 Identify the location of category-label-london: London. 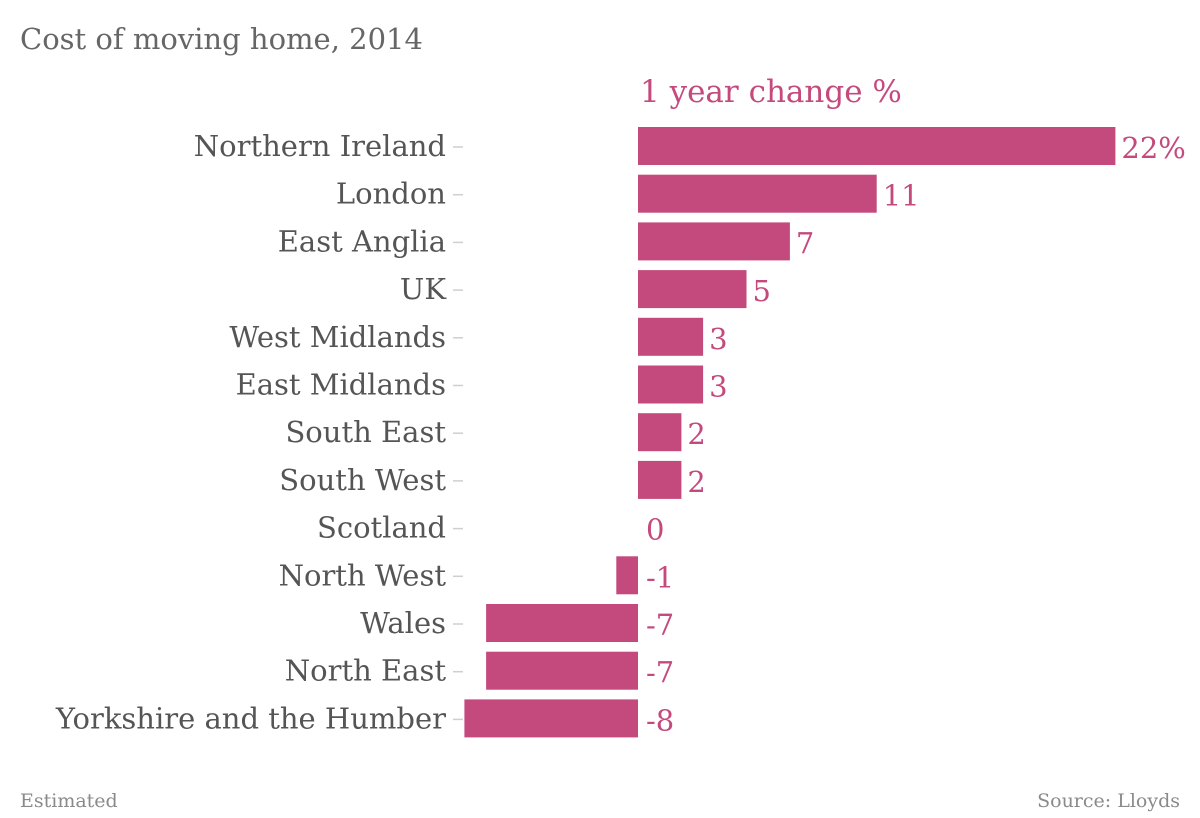
(391, 194).